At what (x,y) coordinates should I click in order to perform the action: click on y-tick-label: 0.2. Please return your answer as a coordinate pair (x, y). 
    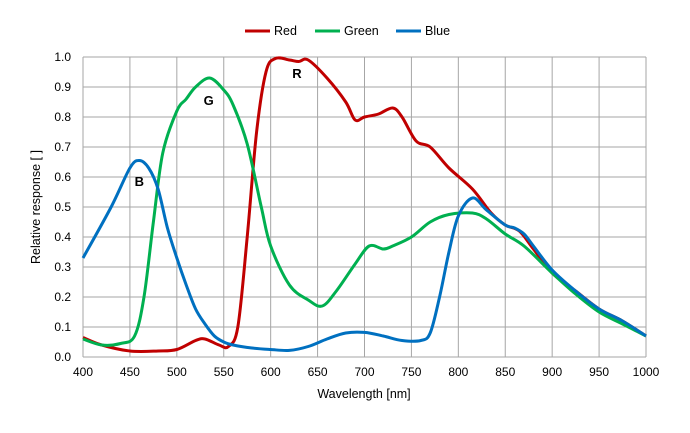
    Looking at the image, I should click on (62, 297).